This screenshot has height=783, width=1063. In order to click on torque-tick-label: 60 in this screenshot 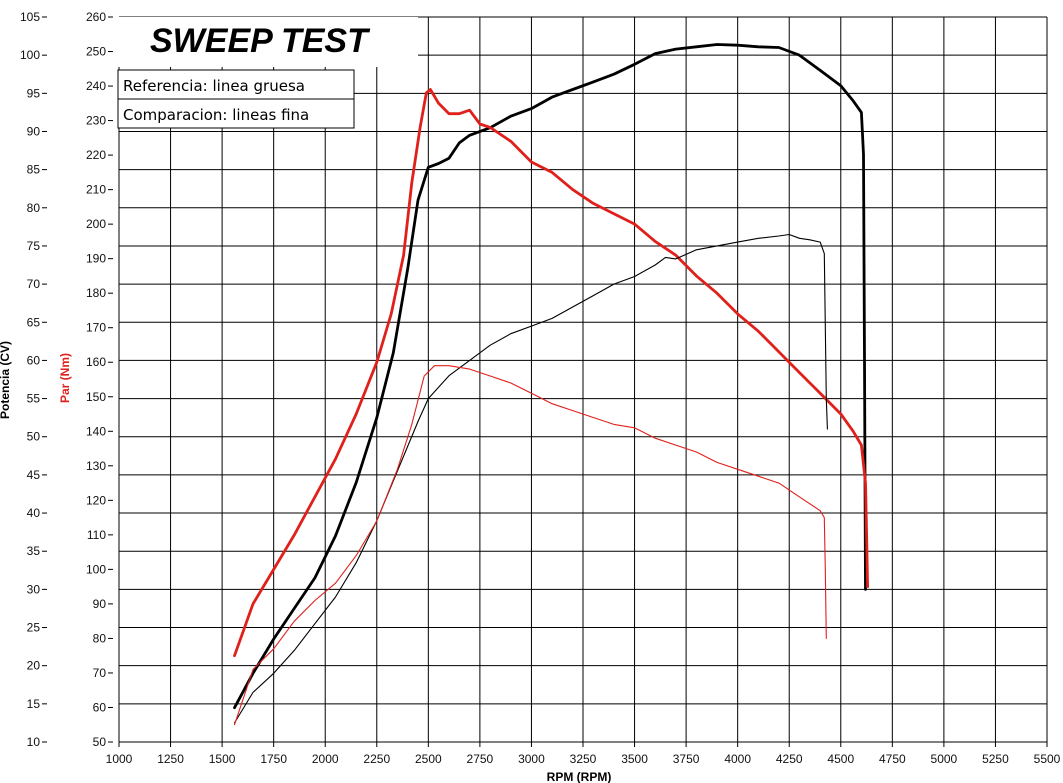, I will do `click(100, 707)`.